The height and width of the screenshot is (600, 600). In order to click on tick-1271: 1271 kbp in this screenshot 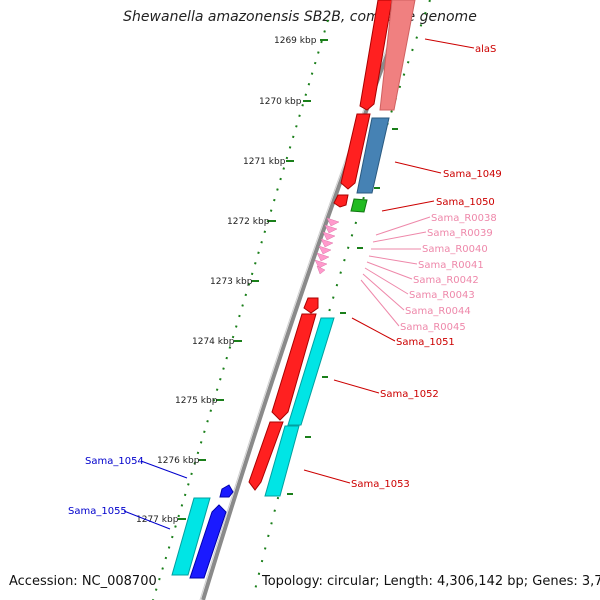, I will do `click(268, 162)`.